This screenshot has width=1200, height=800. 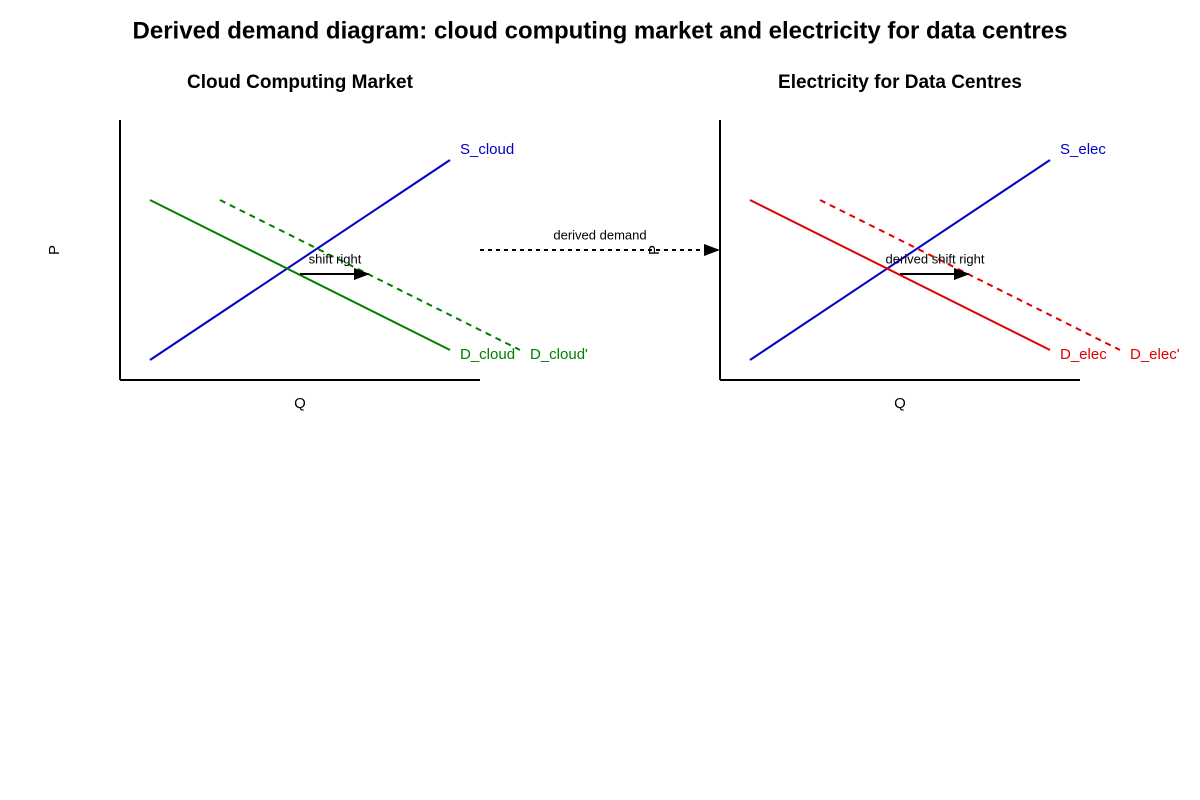 I want to click on line-label: D_elec', so click(x=1155, y=354).